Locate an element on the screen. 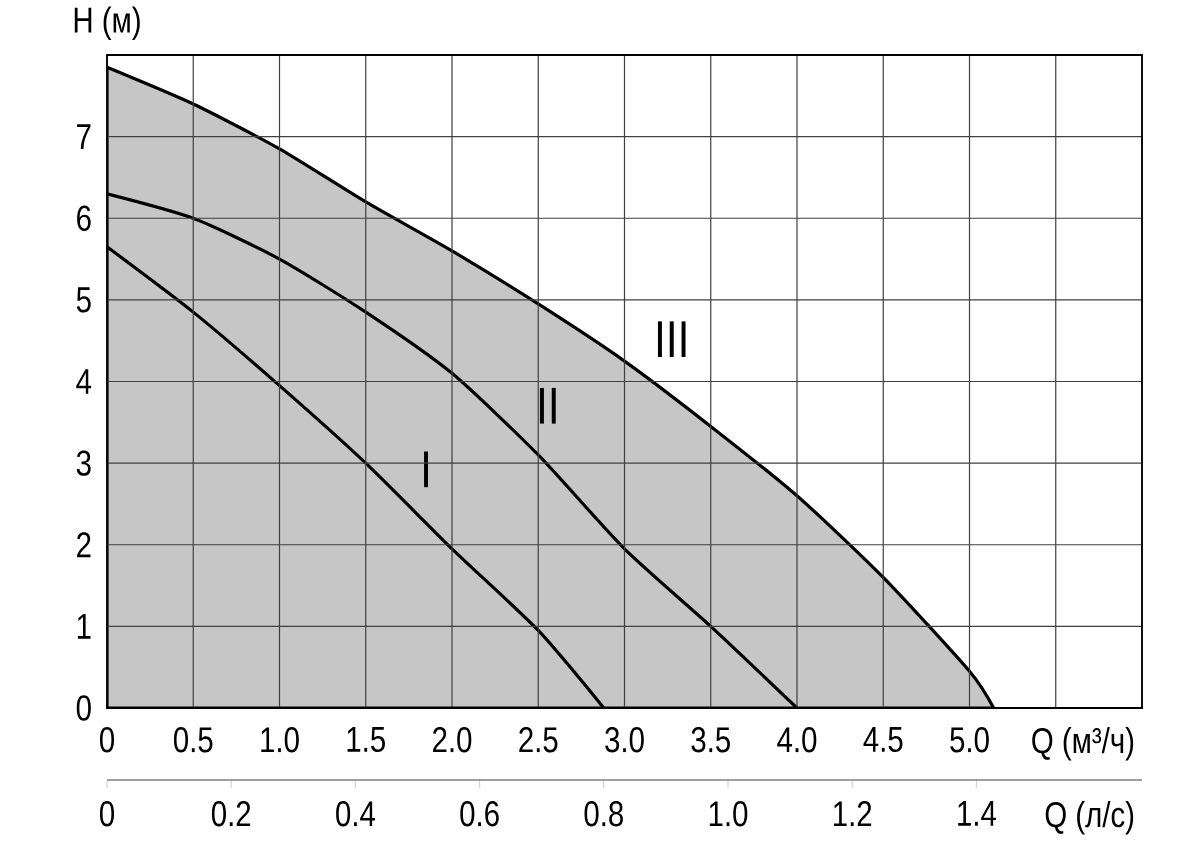 The width and height of the screenshot is (1200, 853). y-tick-label: 7 is located at coordinates (84, 136).